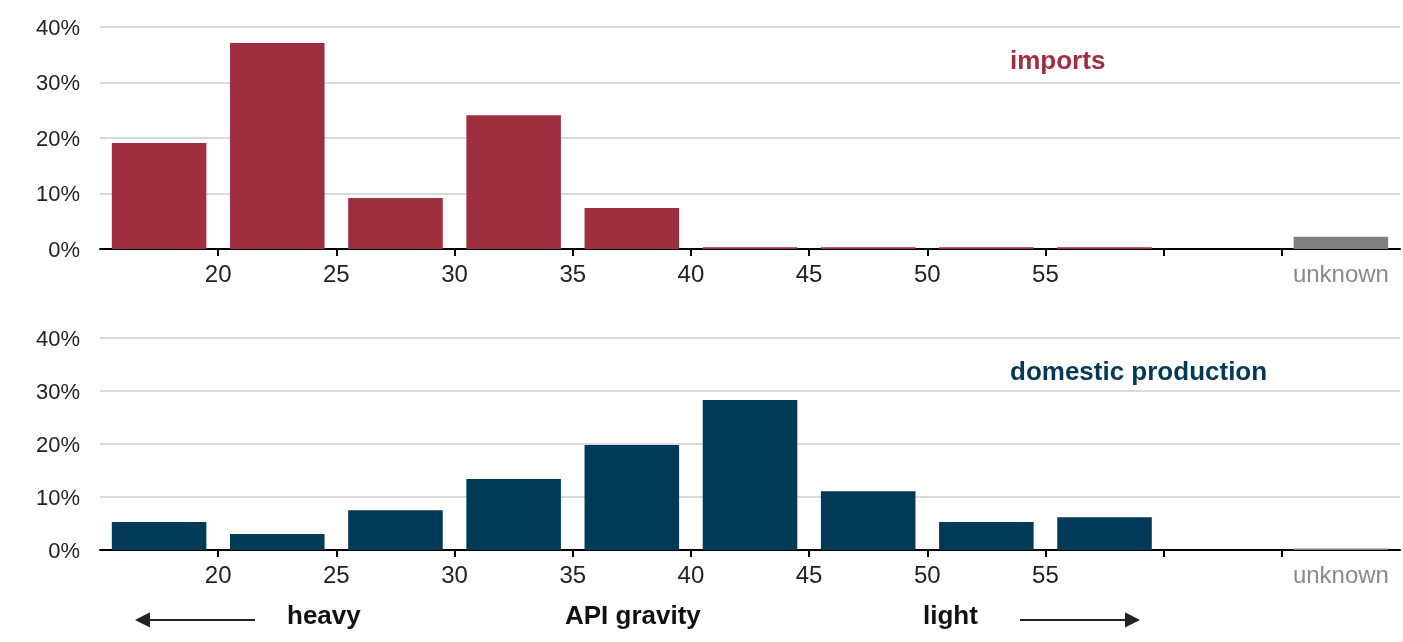  Describe the element at coordinates (1139, 371) in the screenshot. I see `text: domestic production` at that location.